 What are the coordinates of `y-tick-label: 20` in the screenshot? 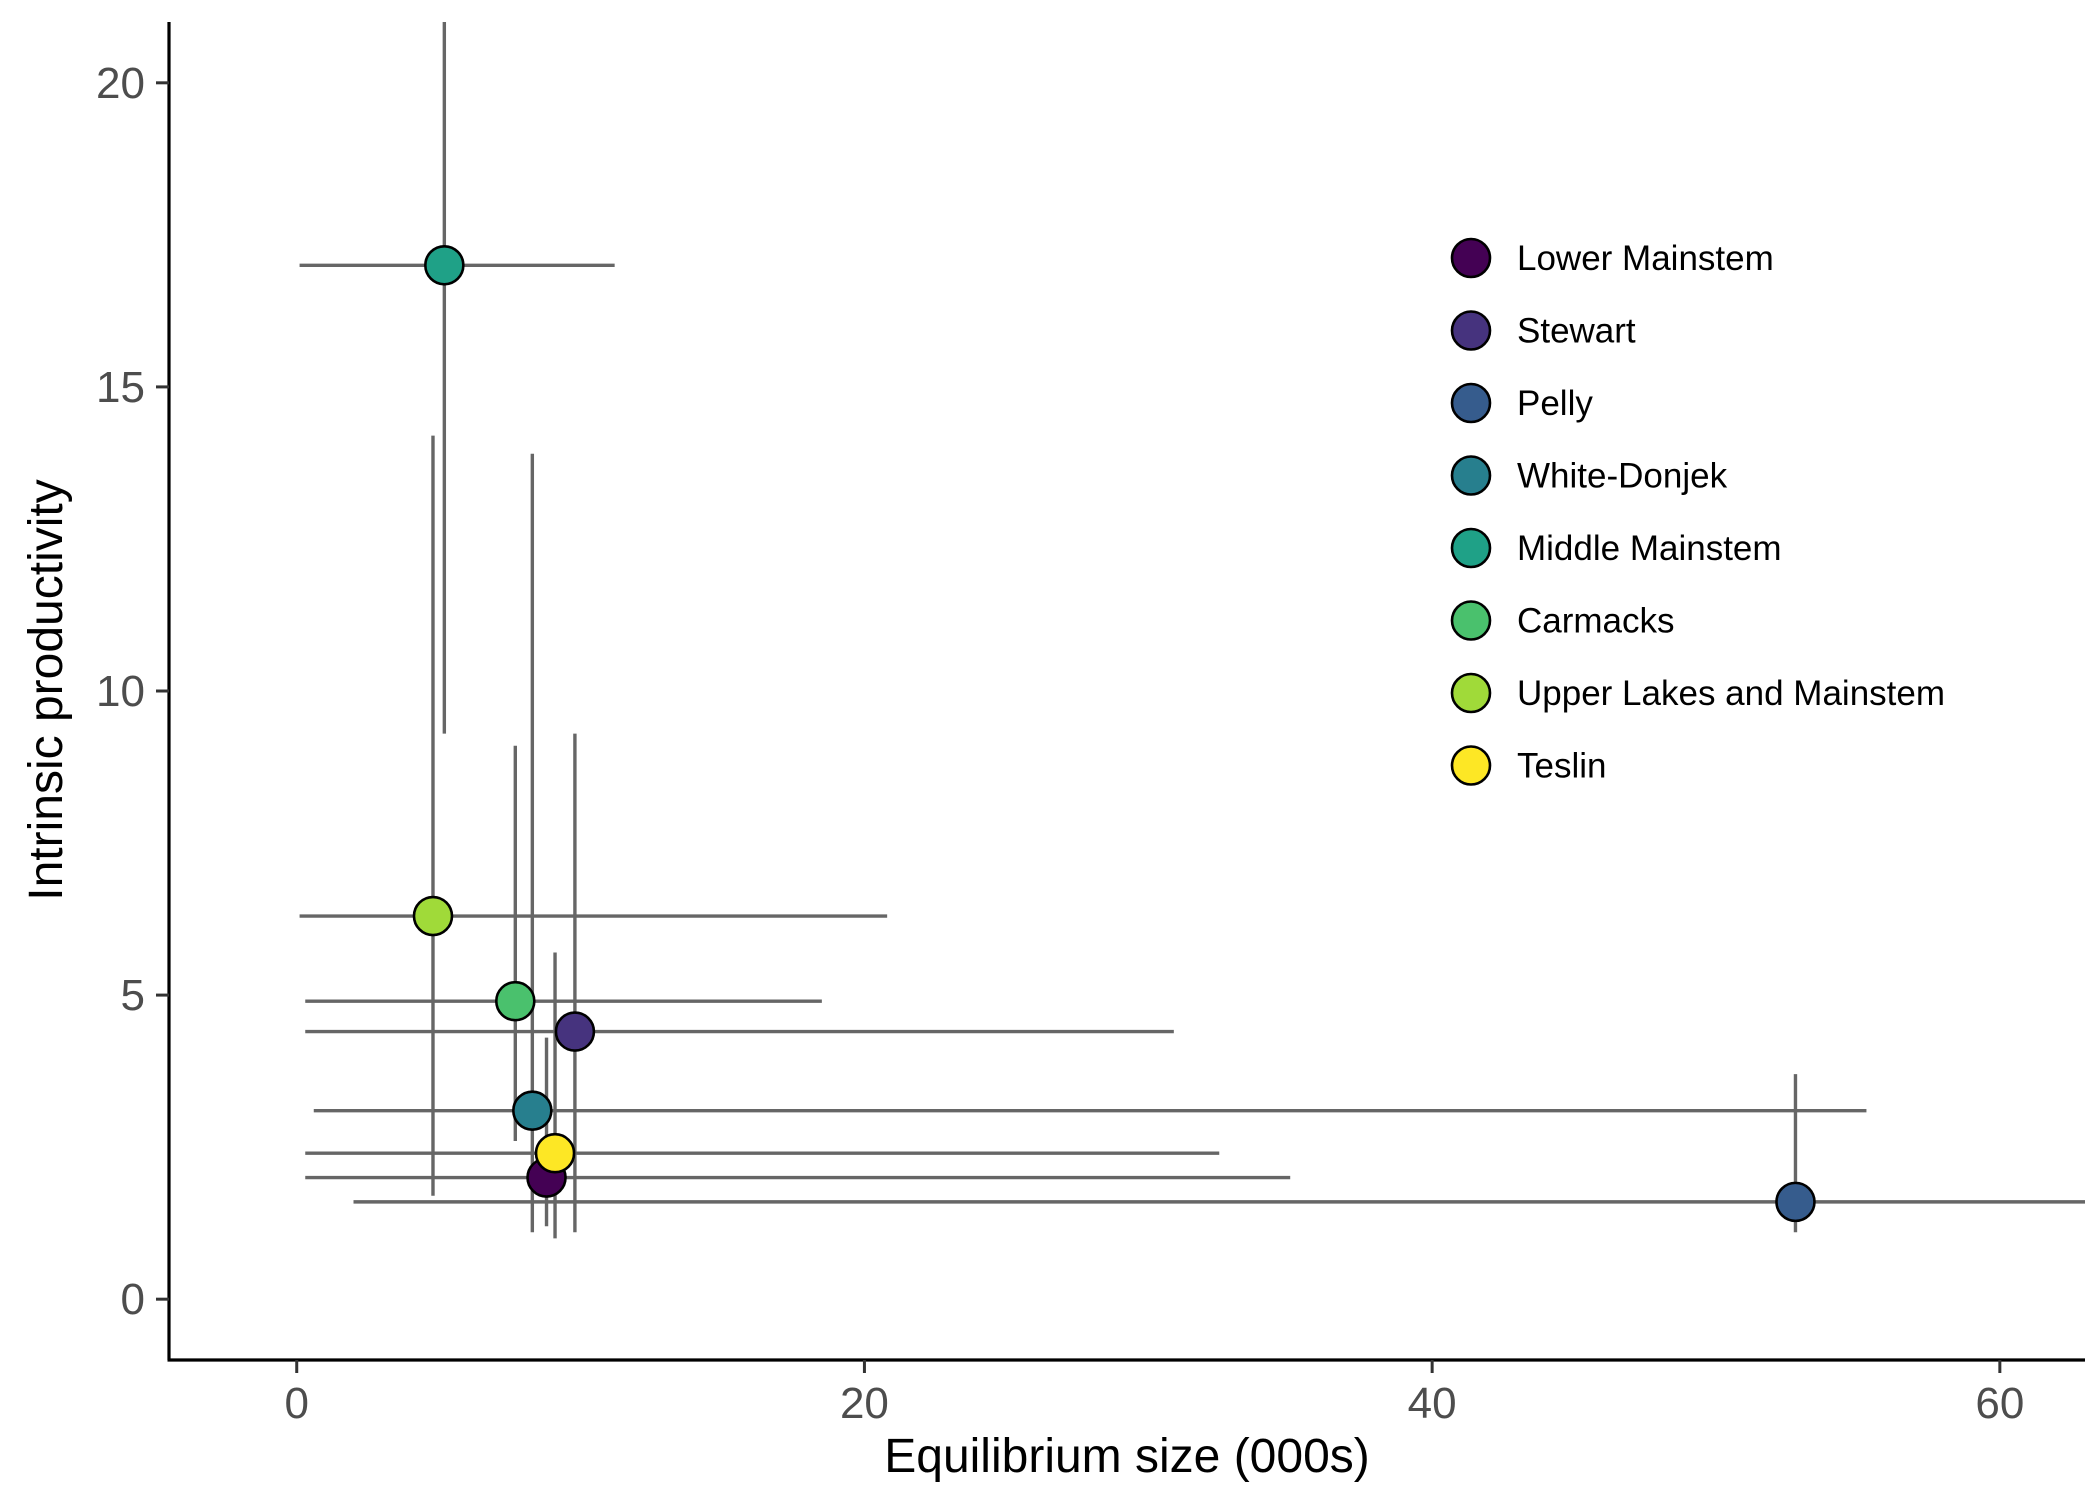 It's located at (120, 83).